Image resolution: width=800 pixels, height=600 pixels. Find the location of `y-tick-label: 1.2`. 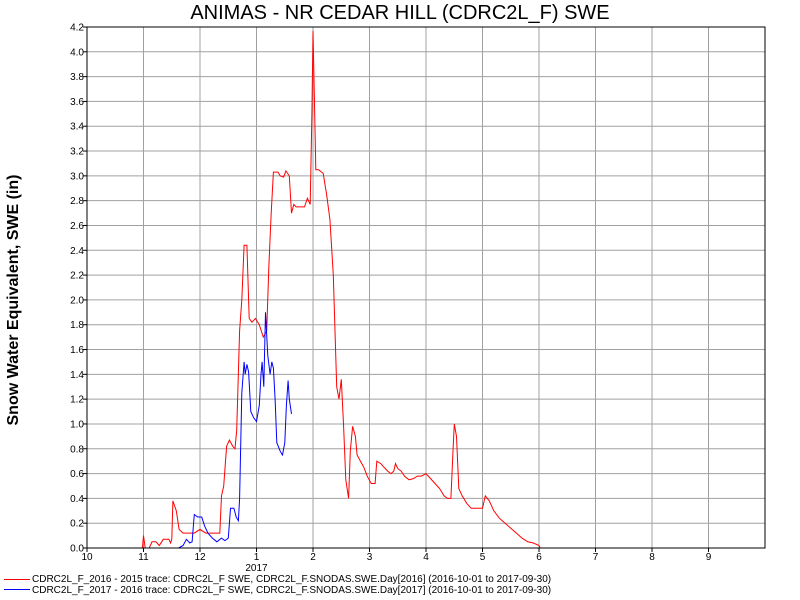

y-tick-label: 1.2 is located at coordinates (77, 400).